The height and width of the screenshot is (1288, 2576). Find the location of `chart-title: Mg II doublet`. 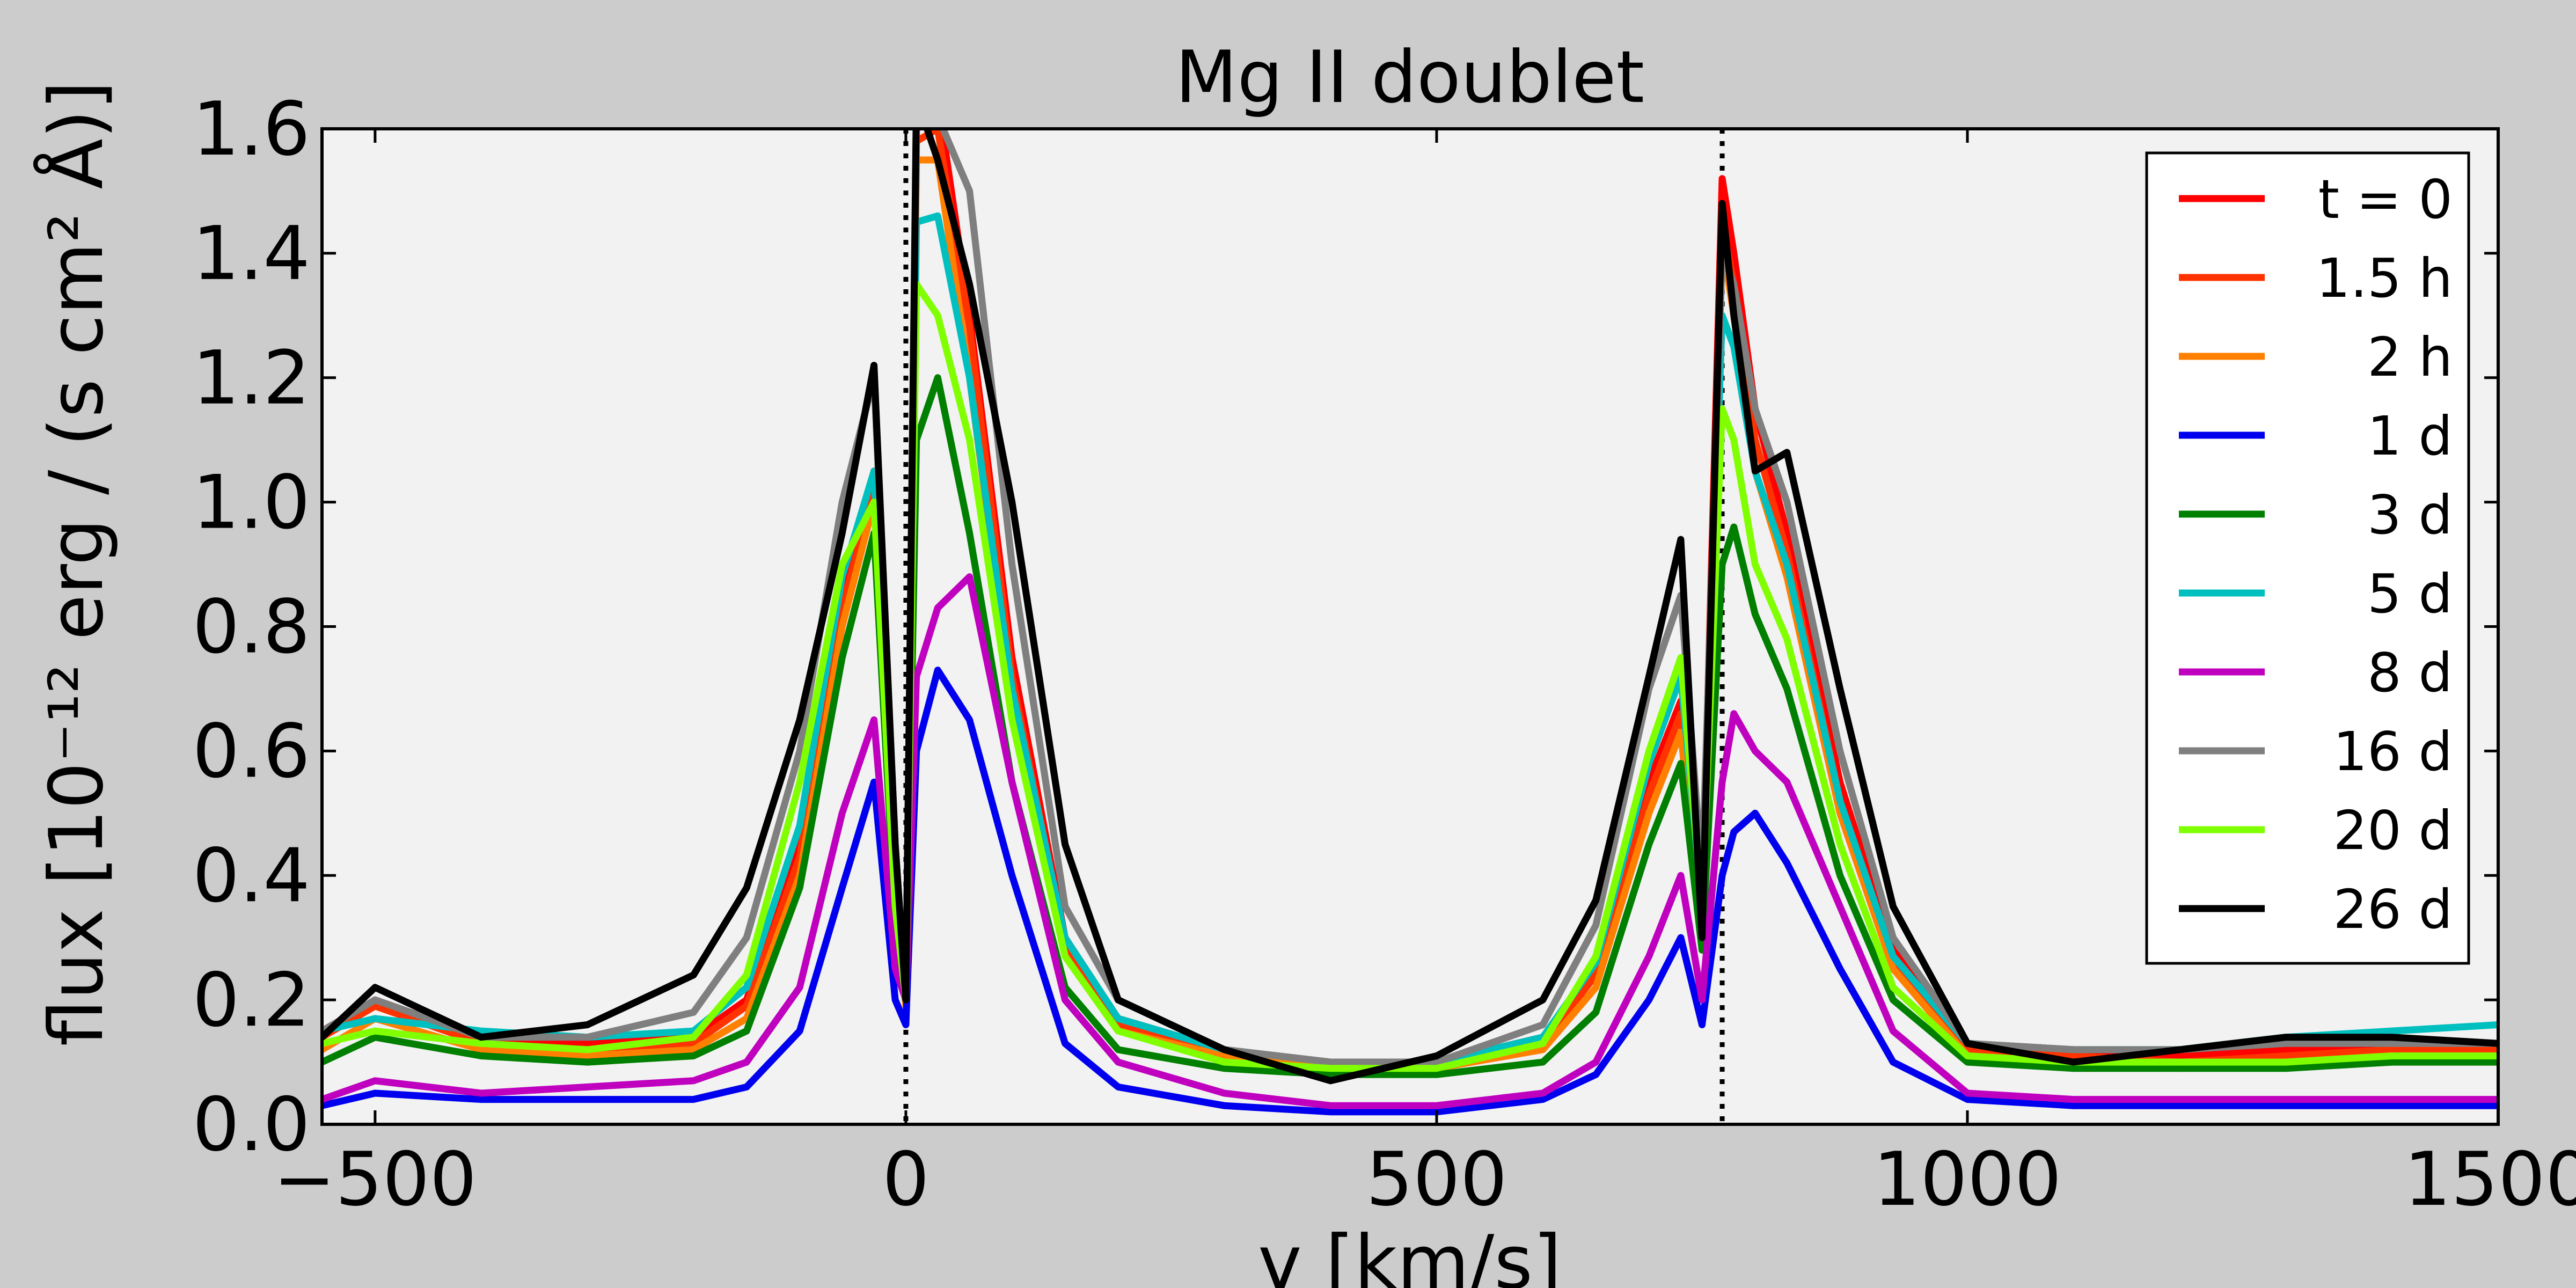

chart-title: Mg II doublet is located at coordinates (1409, 77).